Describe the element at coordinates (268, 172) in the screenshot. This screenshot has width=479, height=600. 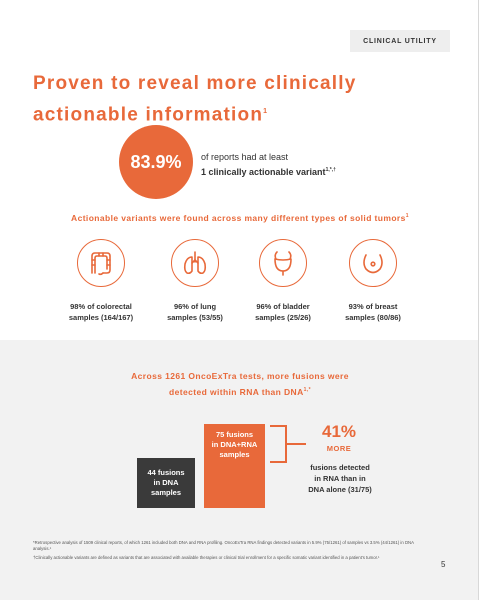
I see `main-stat-line-2: 1 clinically actionable variant1,*,†` at that location.